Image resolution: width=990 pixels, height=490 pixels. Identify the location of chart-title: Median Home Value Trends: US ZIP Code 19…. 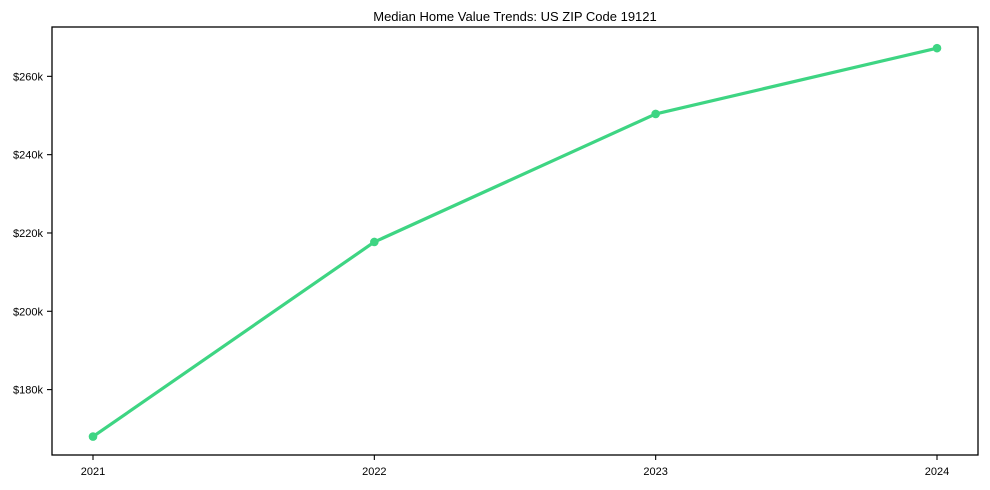
(515, 16).